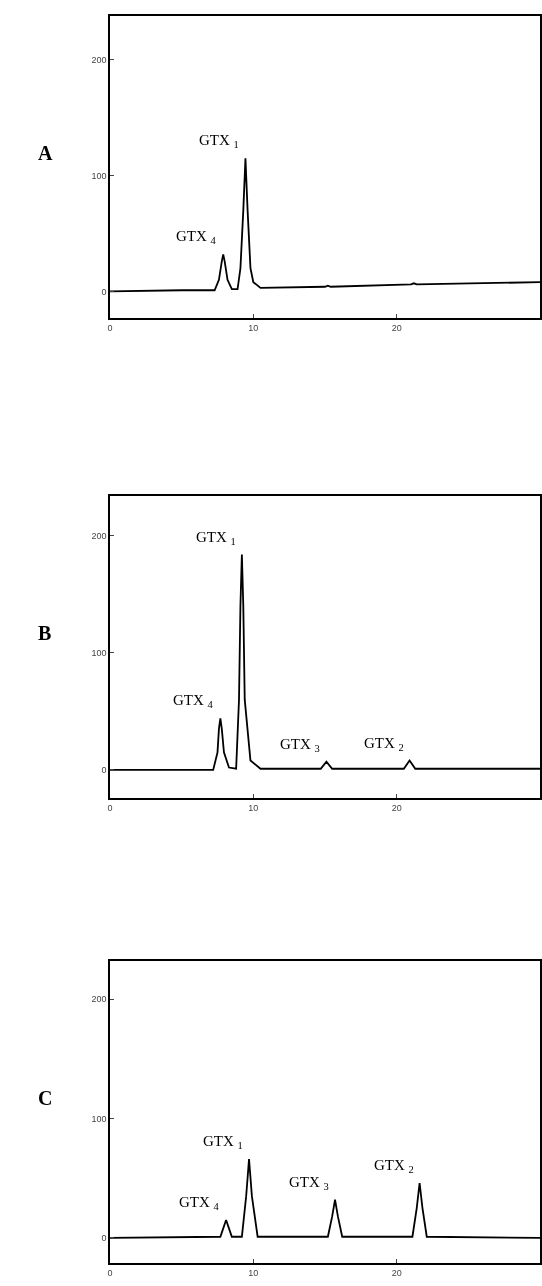  I want to click on text: B, so click(44, 633).